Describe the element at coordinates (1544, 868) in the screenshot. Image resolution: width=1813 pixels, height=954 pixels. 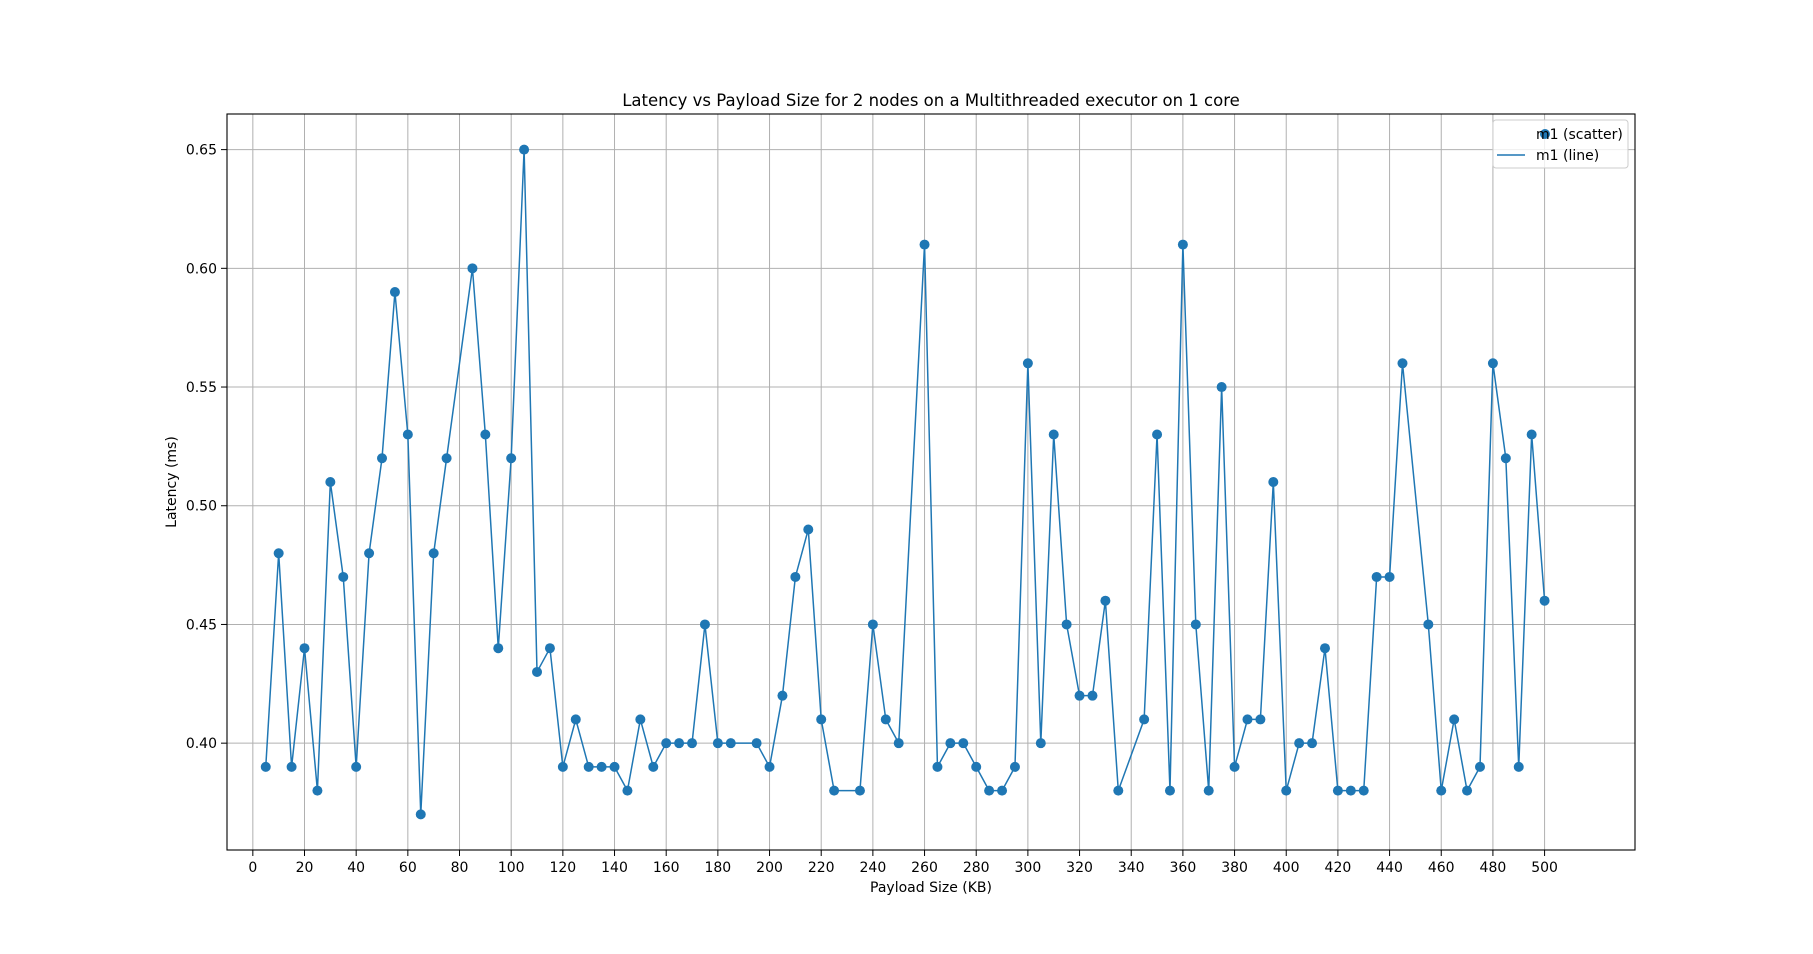
I see `x-tick-label: 500` at that location.